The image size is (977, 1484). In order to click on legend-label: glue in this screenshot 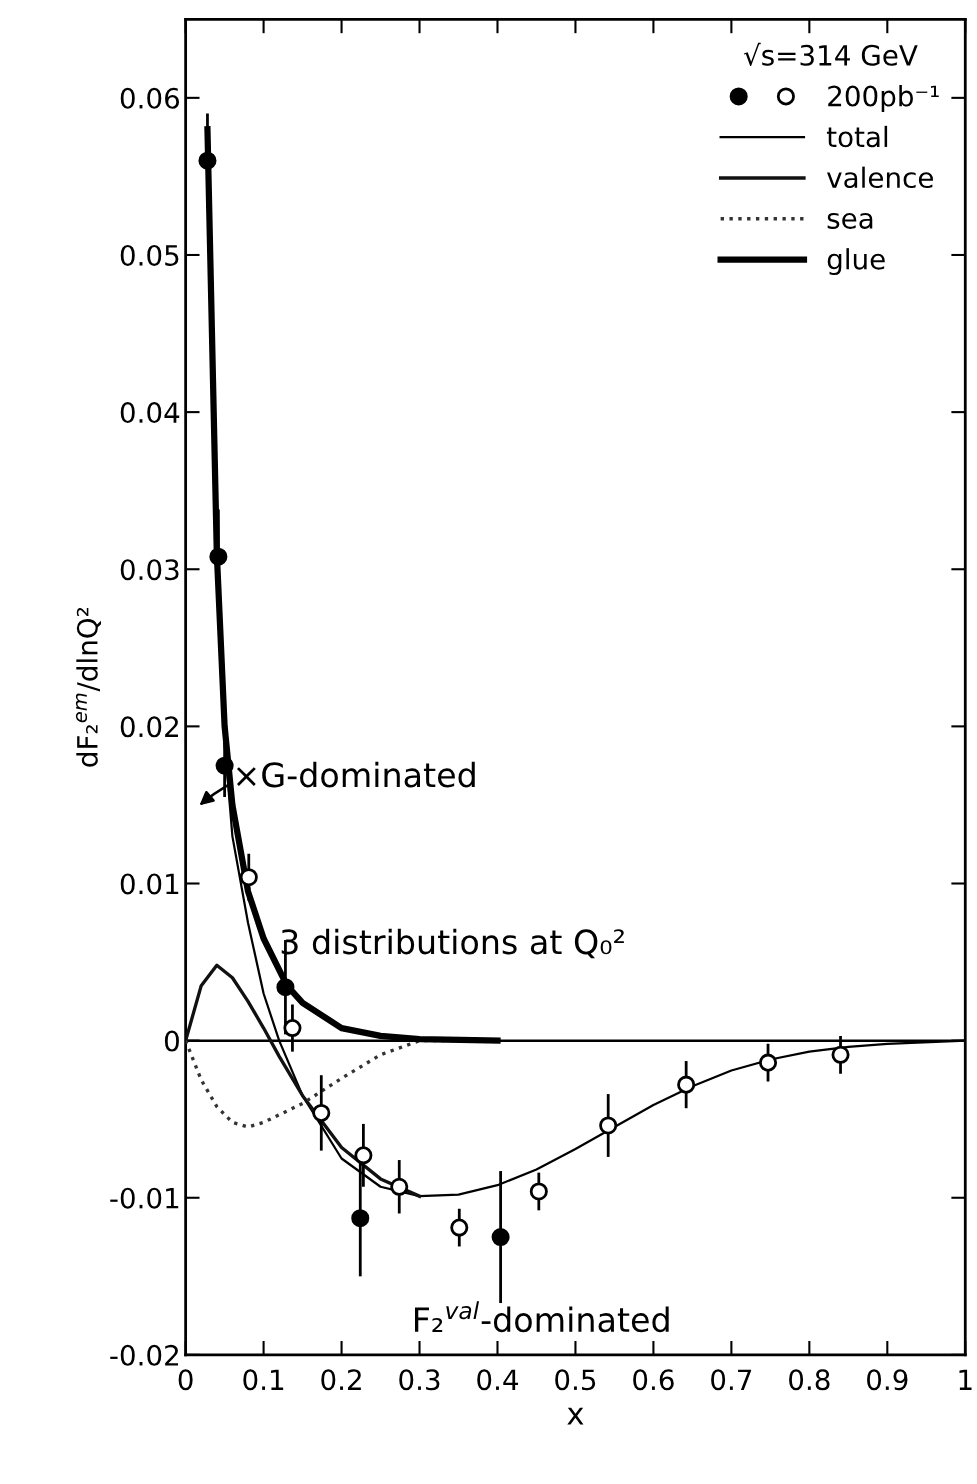, I will do `click(856, 262)`.